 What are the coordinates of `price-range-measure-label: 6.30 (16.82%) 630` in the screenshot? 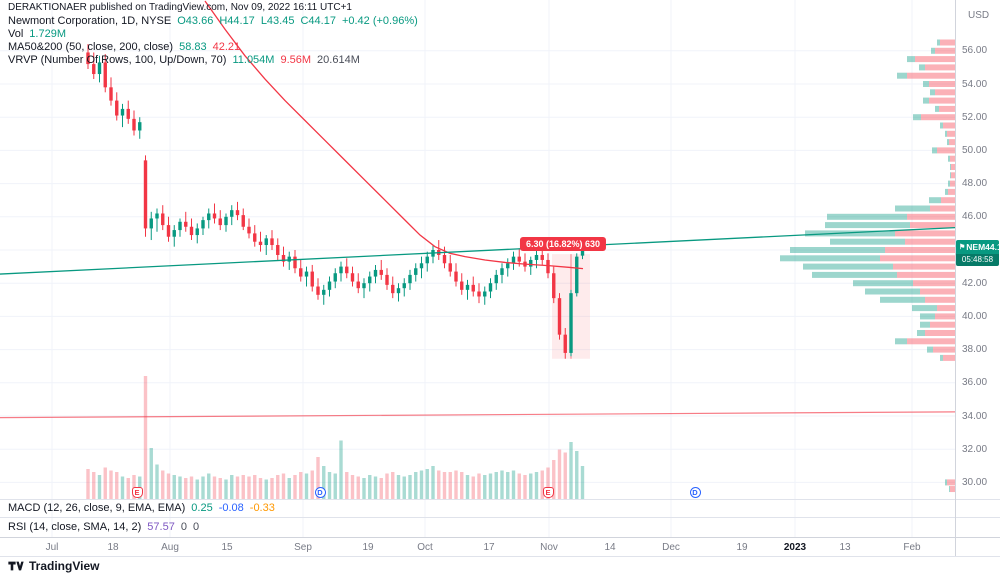 It's located at (563, 244).